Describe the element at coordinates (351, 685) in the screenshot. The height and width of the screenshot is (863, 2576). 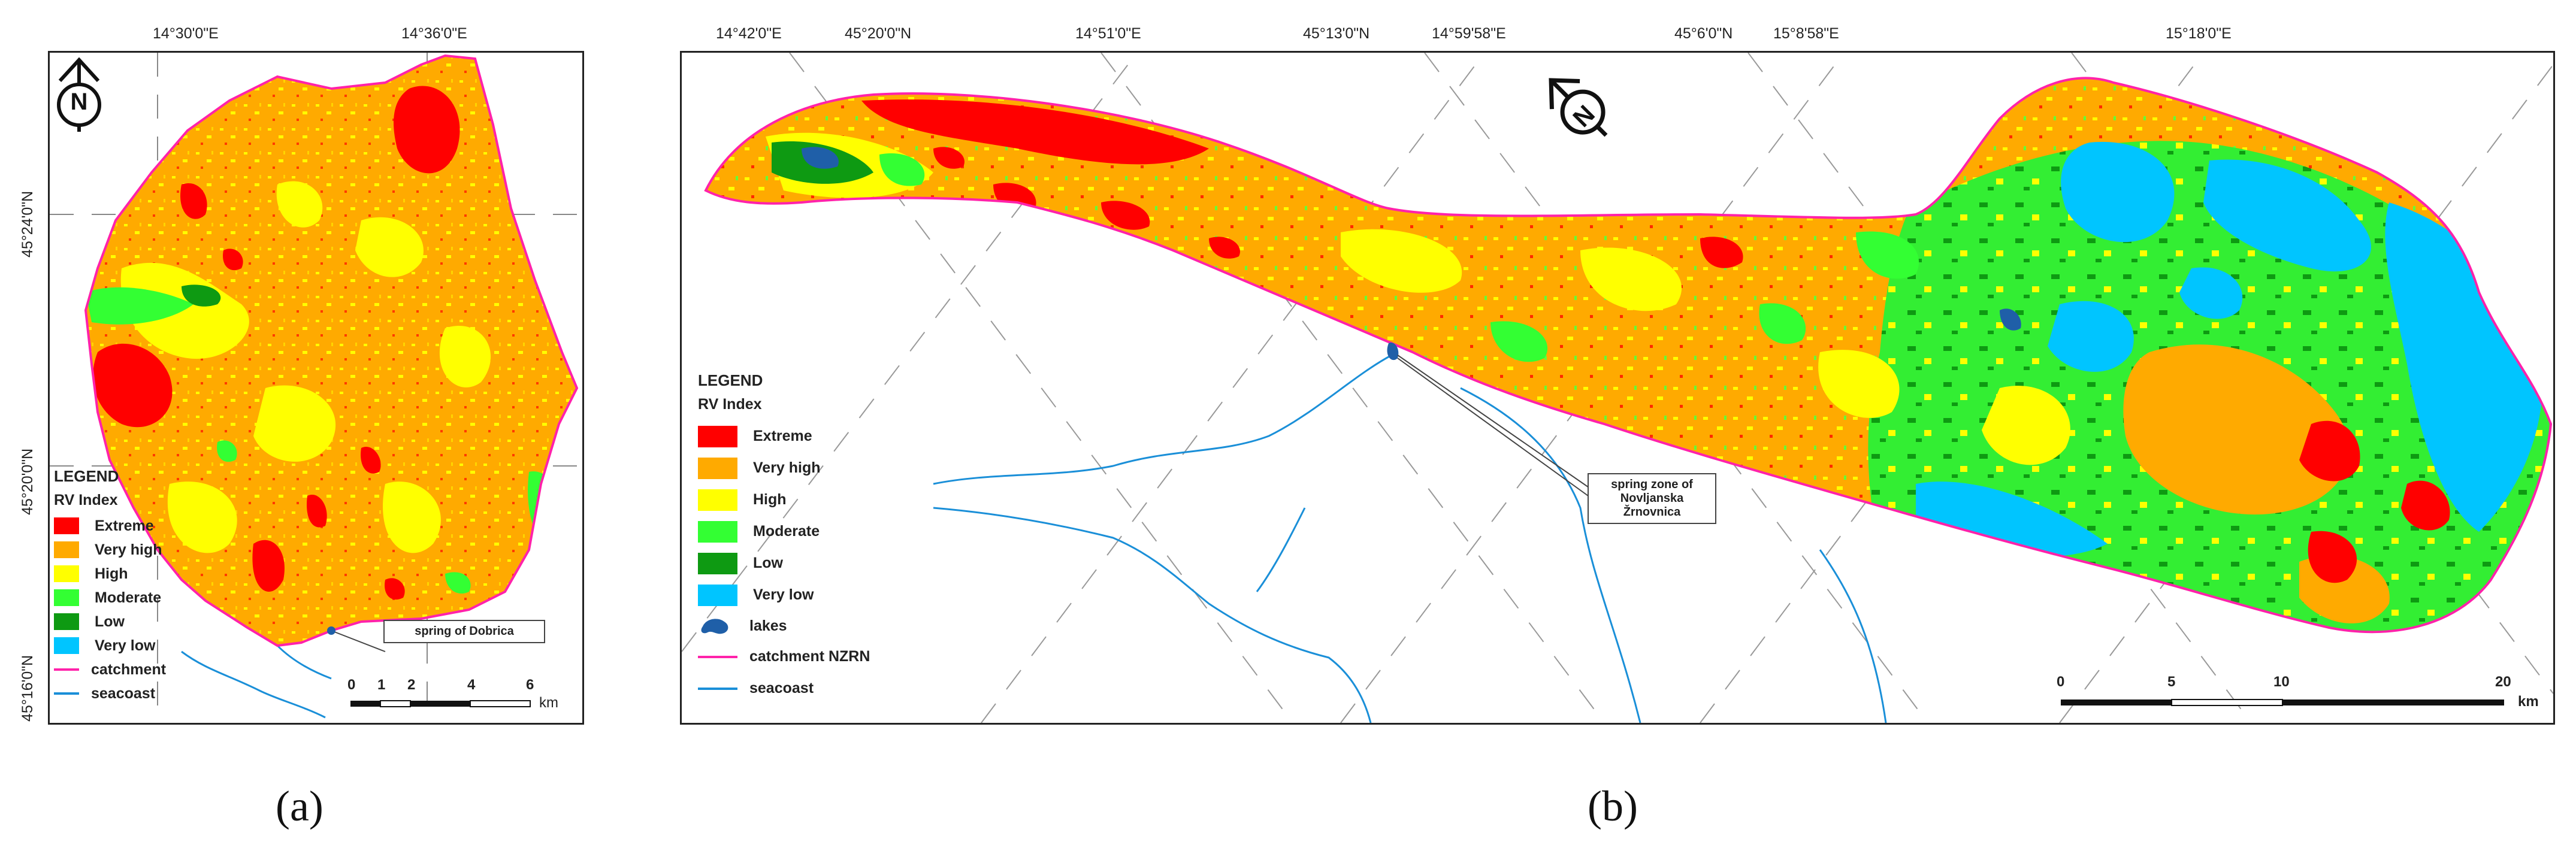
I see `panel-a-scale-tick-0: 0` at that location.